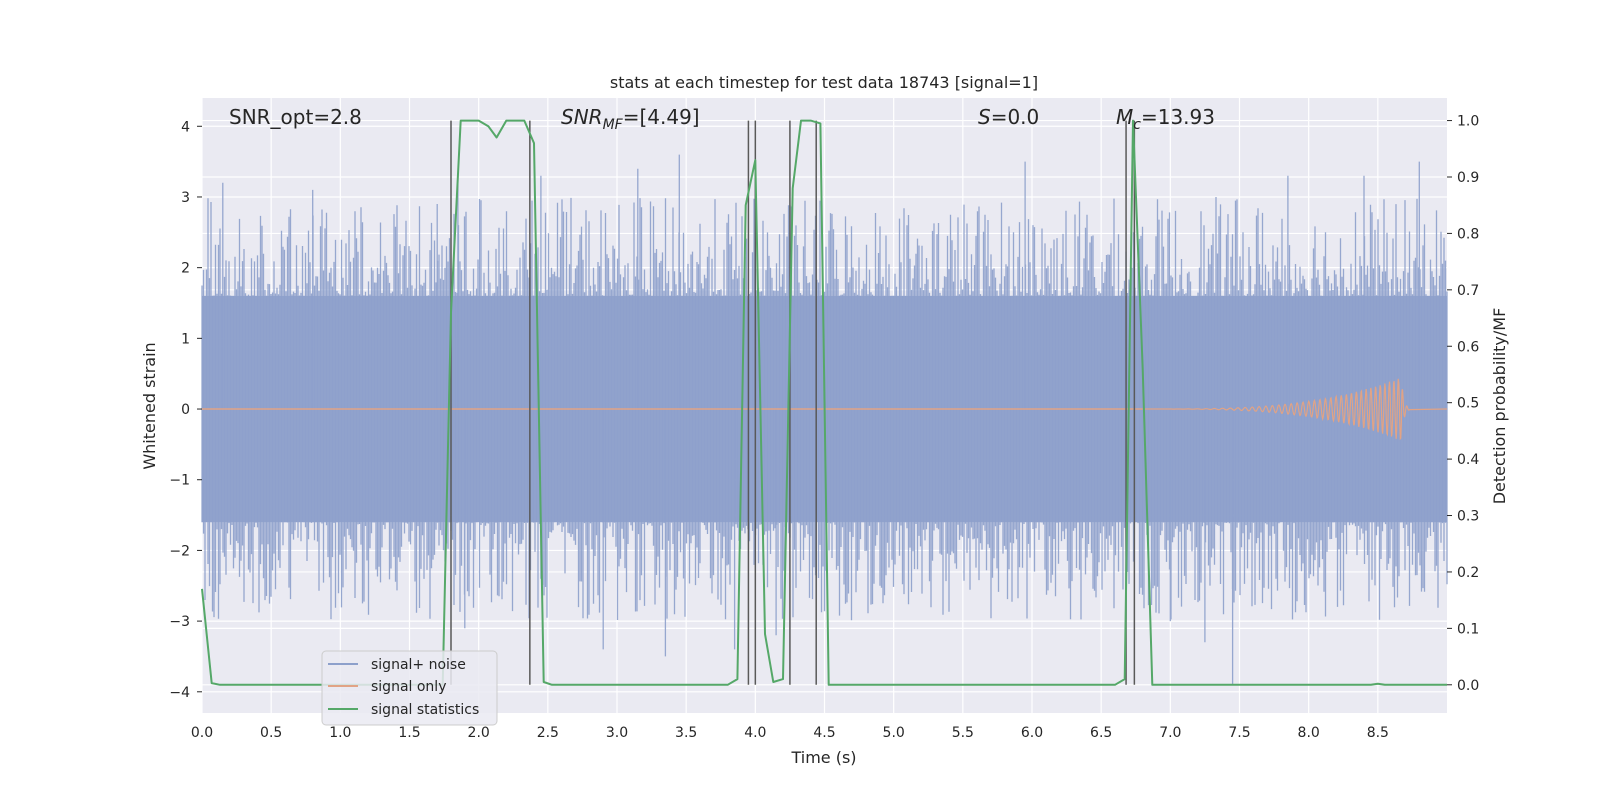 The height and width of the screenshot is (800, 1600). I want to click on annotation-snr-mf-base: SNR, so click(582, 117).